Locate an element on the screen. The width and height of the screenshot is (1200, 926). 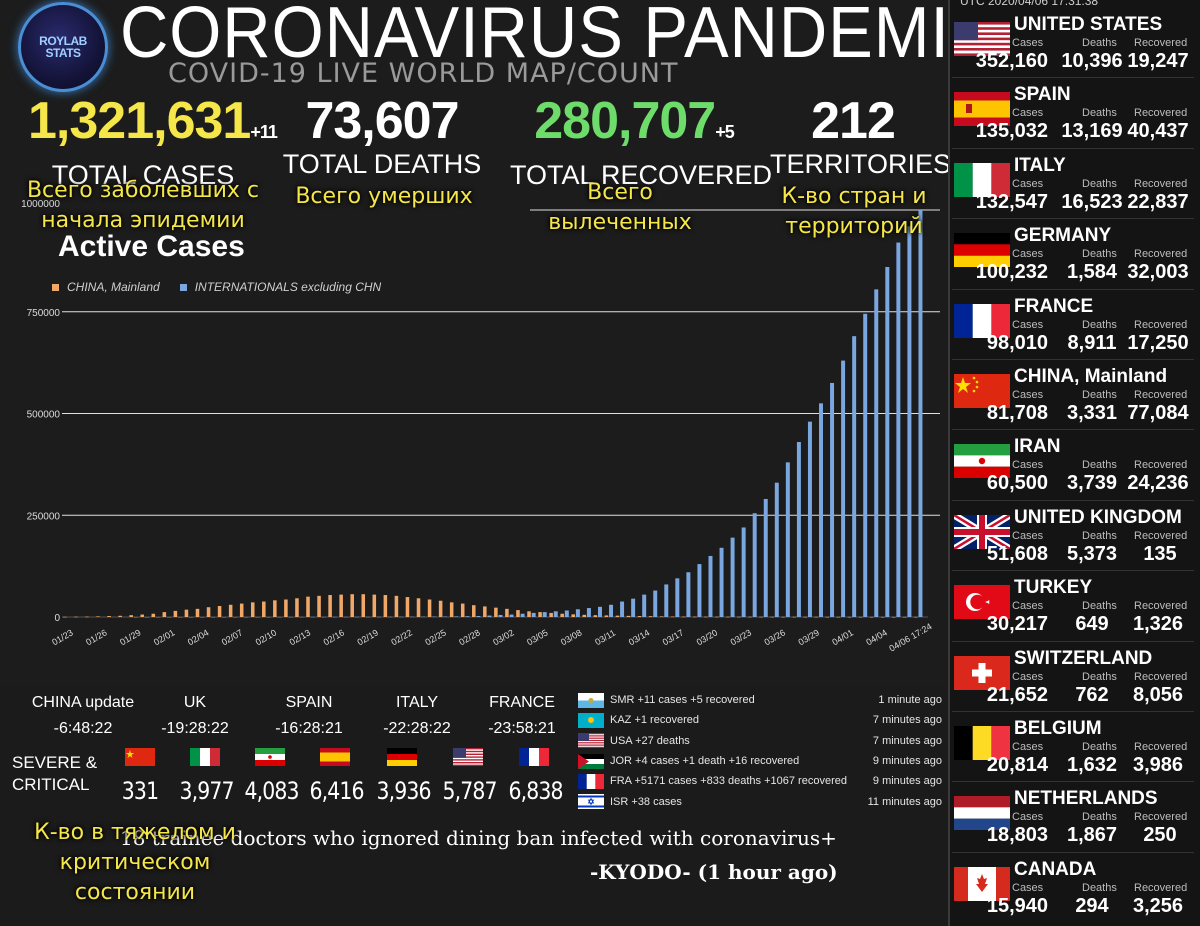
country-recovered: 1,326 is located at coordinates (1158, 624).